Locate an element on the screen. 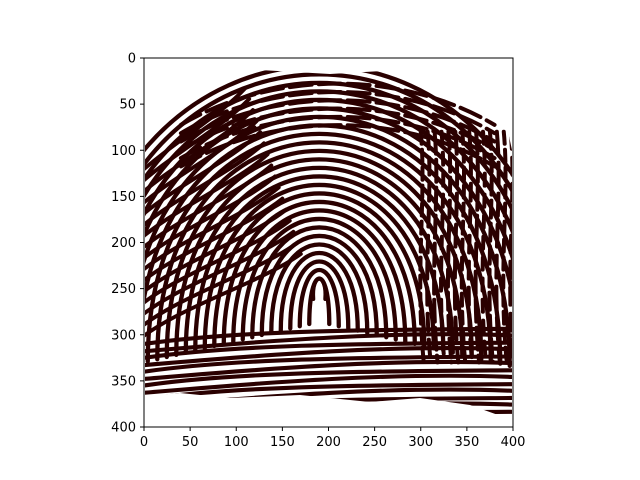  x-tick-label: 400 is located at coordinates (513, 442).